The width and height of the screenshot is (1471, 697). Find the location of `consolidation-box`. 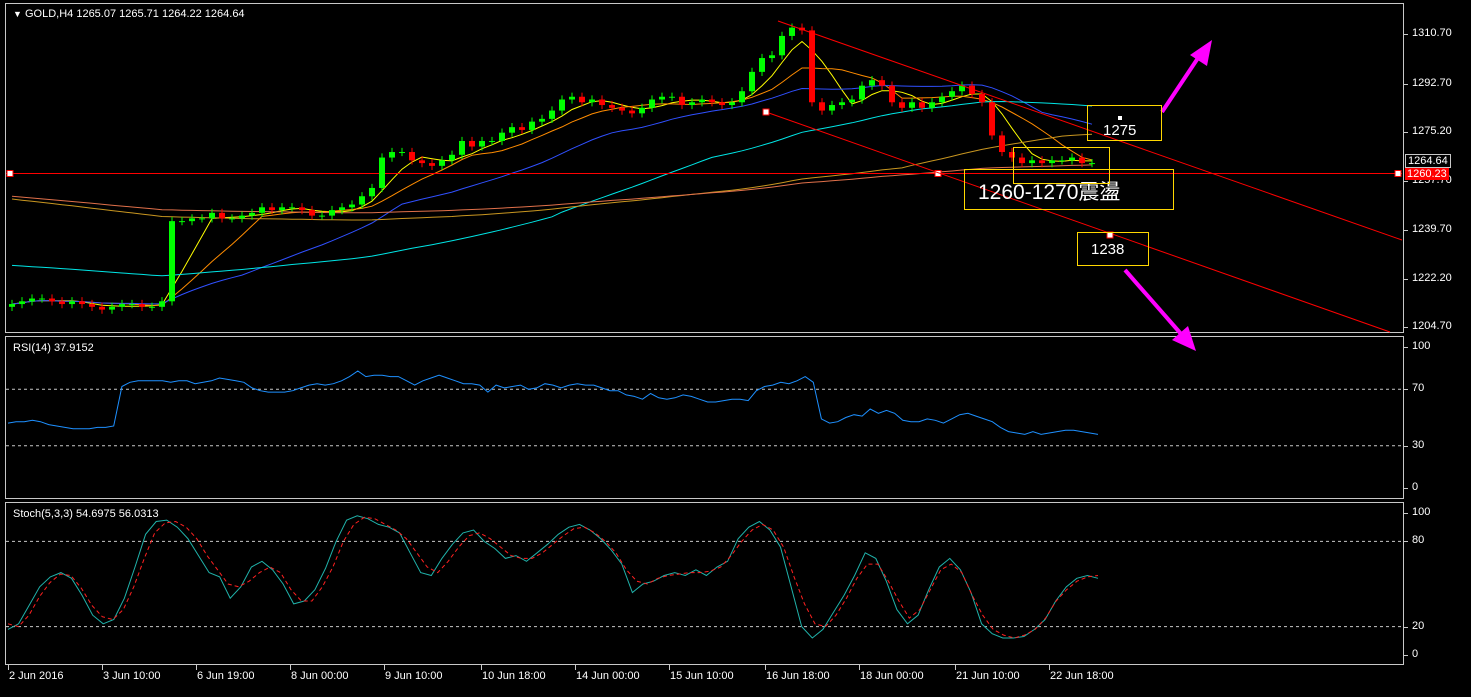

consolidation-box is located at coordinates (1061, 165).